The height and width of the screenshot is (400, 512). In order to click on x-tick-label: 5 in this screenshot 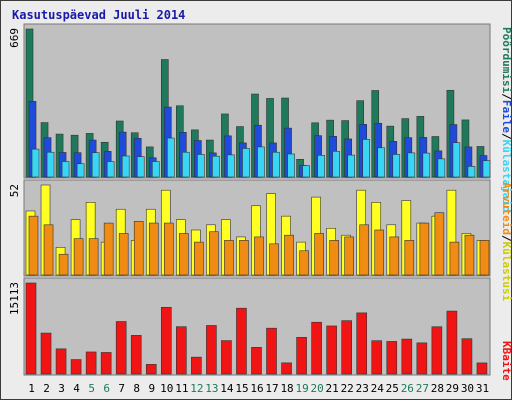, I will do `click(91, 388)`.